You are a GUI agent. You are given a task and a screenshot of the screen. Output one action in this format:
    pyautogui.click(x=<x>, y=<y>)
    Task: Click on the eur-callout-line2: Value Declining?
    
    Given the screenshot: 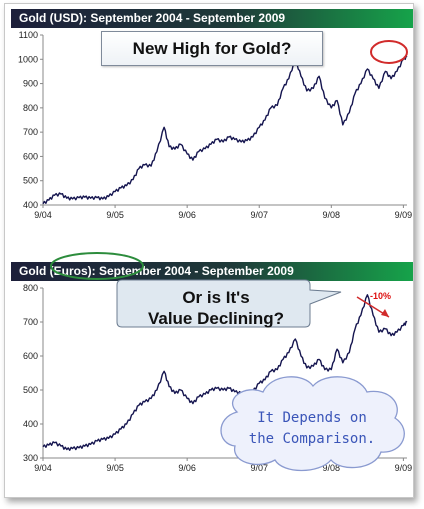 What is the action you would take?
    pyautogui.click(x=216, y=318)
    